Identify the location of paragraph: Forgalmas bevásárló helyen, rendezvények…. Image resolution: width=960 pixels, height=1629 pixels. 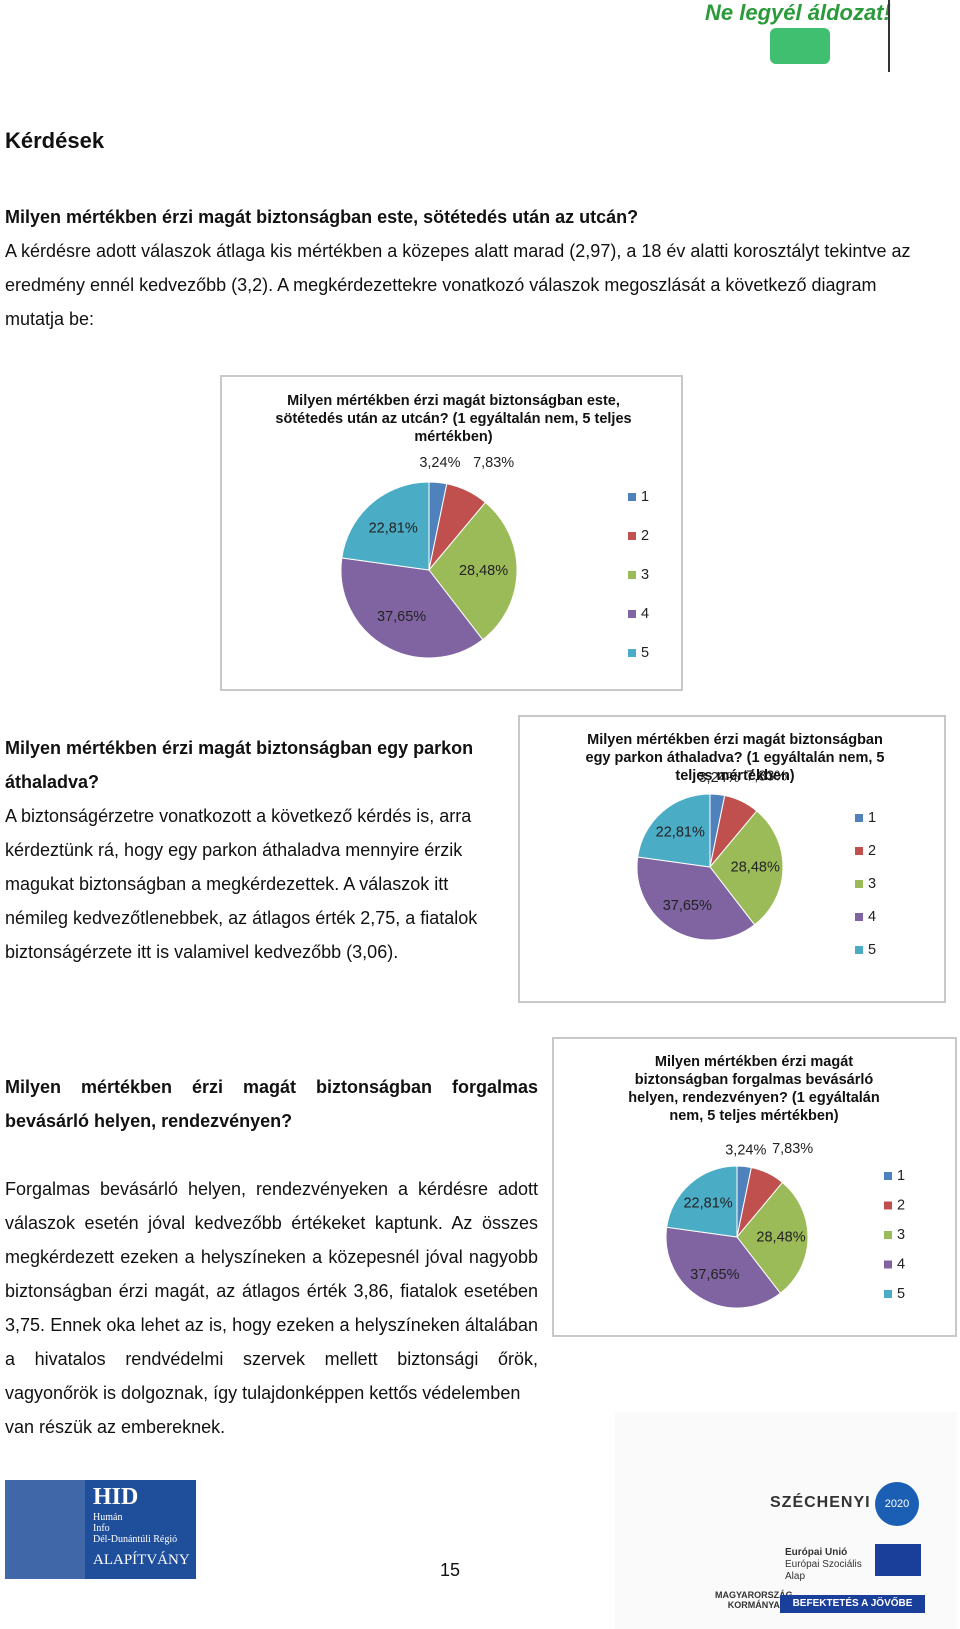
(271, 1291).